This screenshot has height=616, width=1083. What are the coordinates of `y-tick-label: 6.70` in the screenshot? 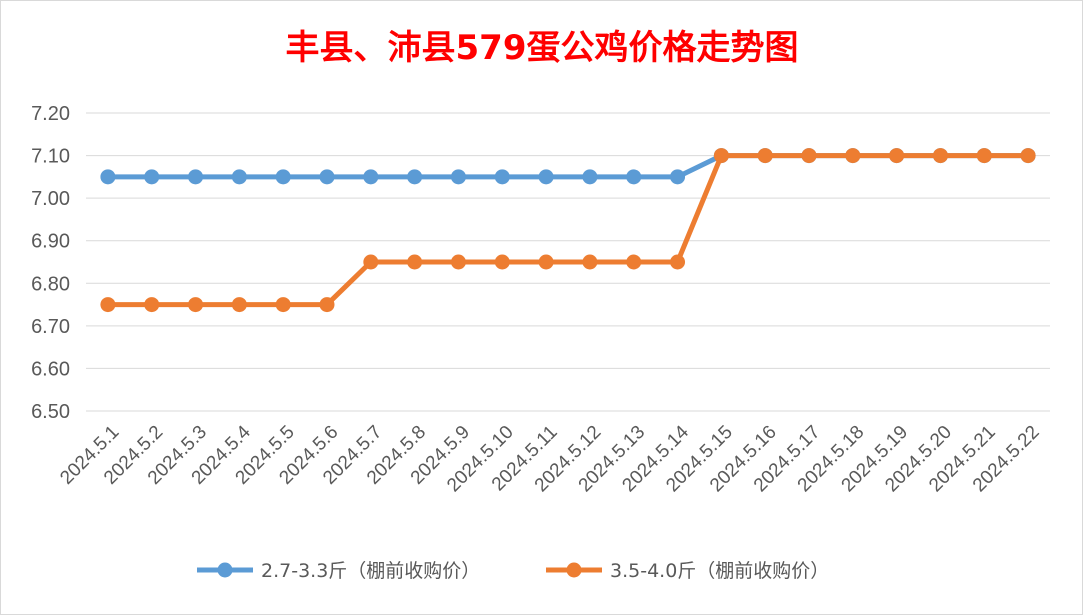 It's located at (50, 327).